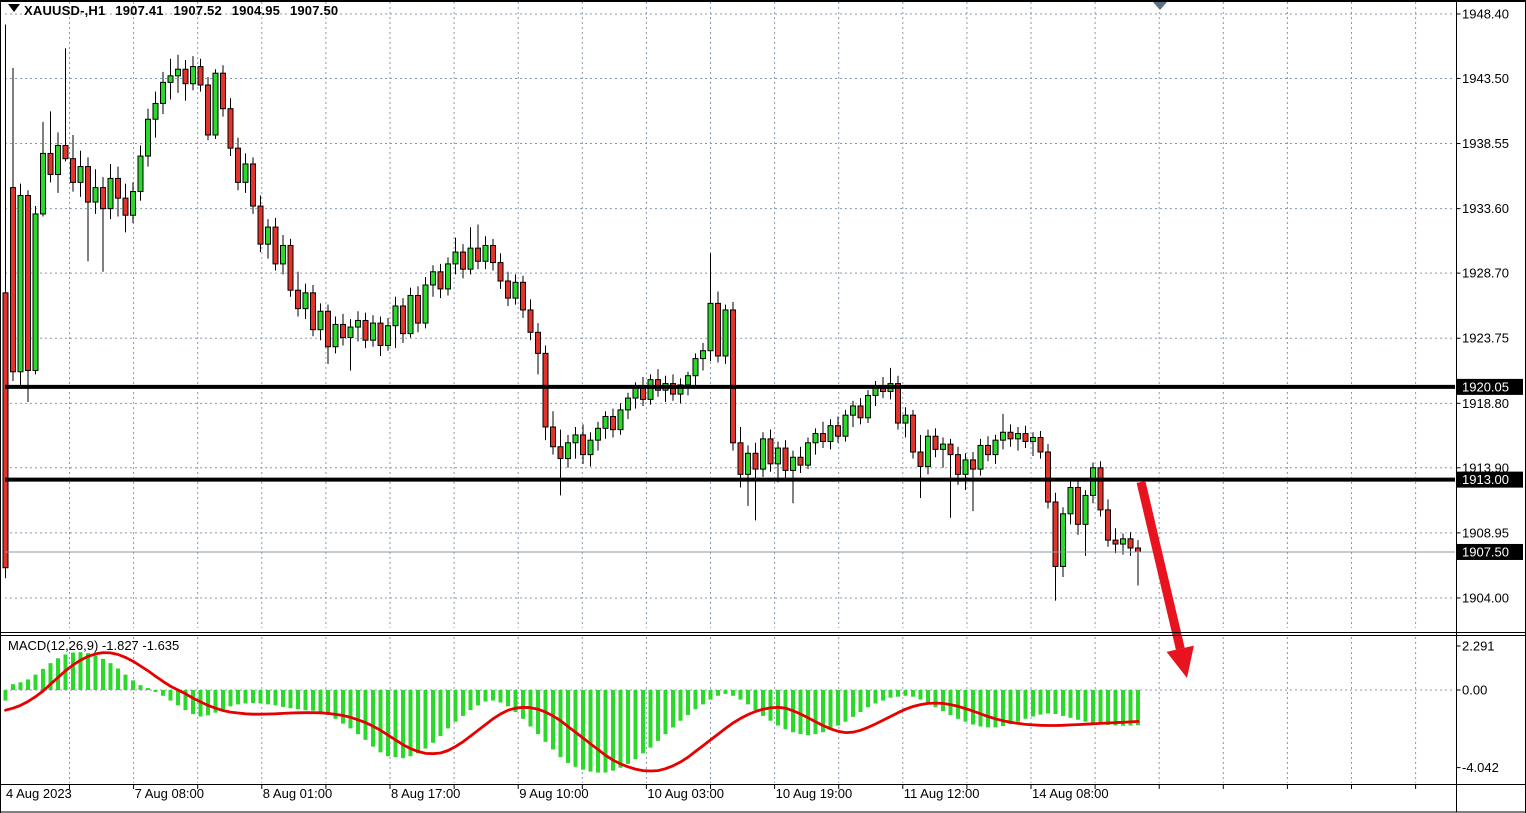 The image size is (1526, 813). What do you see at coordinates (1485, 597) in the screenshot?
I see `price-tick-label: 1904.00` at bounding box center [1485, 597].